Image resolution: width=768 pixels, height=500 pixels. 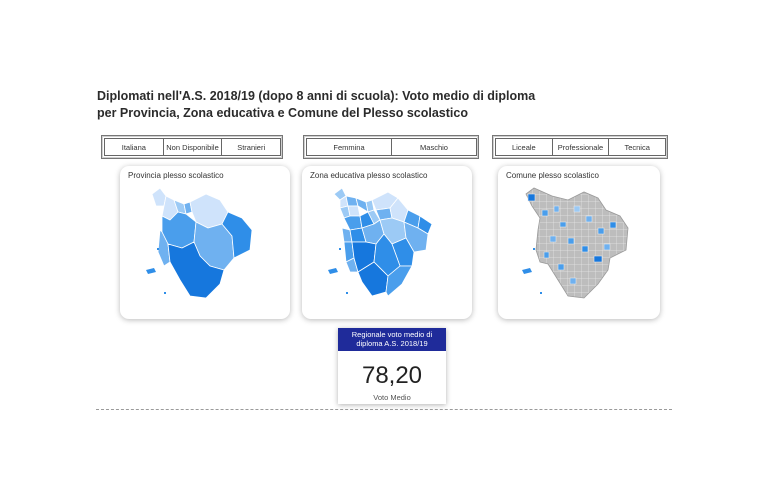 I want to click on map-card-provincia: Provincia plesso scolastico, so click(x=205, y=242).